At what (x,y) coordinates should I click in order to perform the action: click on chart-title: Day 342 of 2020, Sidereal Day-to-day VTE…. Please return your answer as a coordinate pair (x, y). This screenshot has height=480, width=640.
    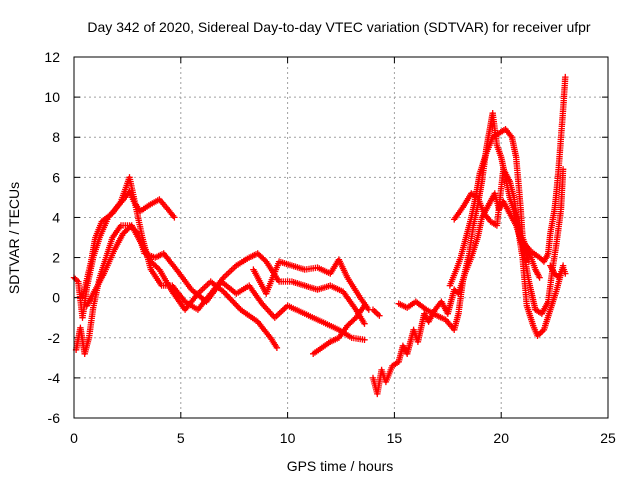
    Looking at the image, I should click on (339, 27).